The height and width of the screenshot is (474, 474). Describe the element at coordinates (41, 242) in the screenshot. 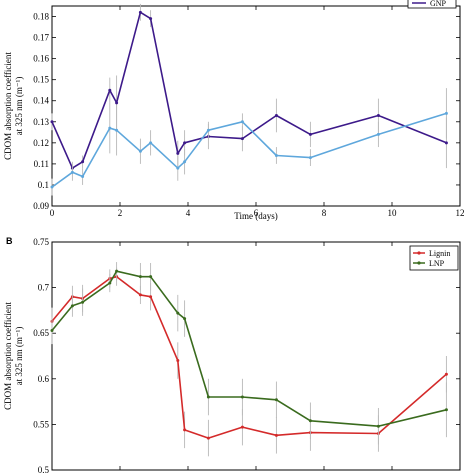

I see `panel-b-y-tick-label: 0.75` at that location.